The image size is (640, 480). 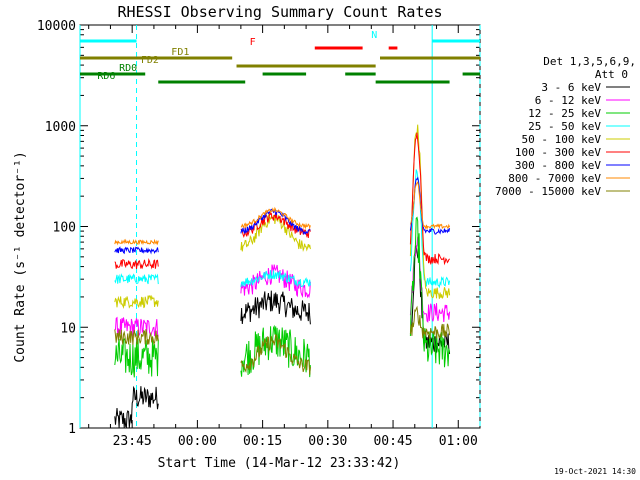 What do you see at coordinates (558, 165) in the screenshot?
I see `legend-label: 300 - 800 keV` at bounding box center [558, 165].